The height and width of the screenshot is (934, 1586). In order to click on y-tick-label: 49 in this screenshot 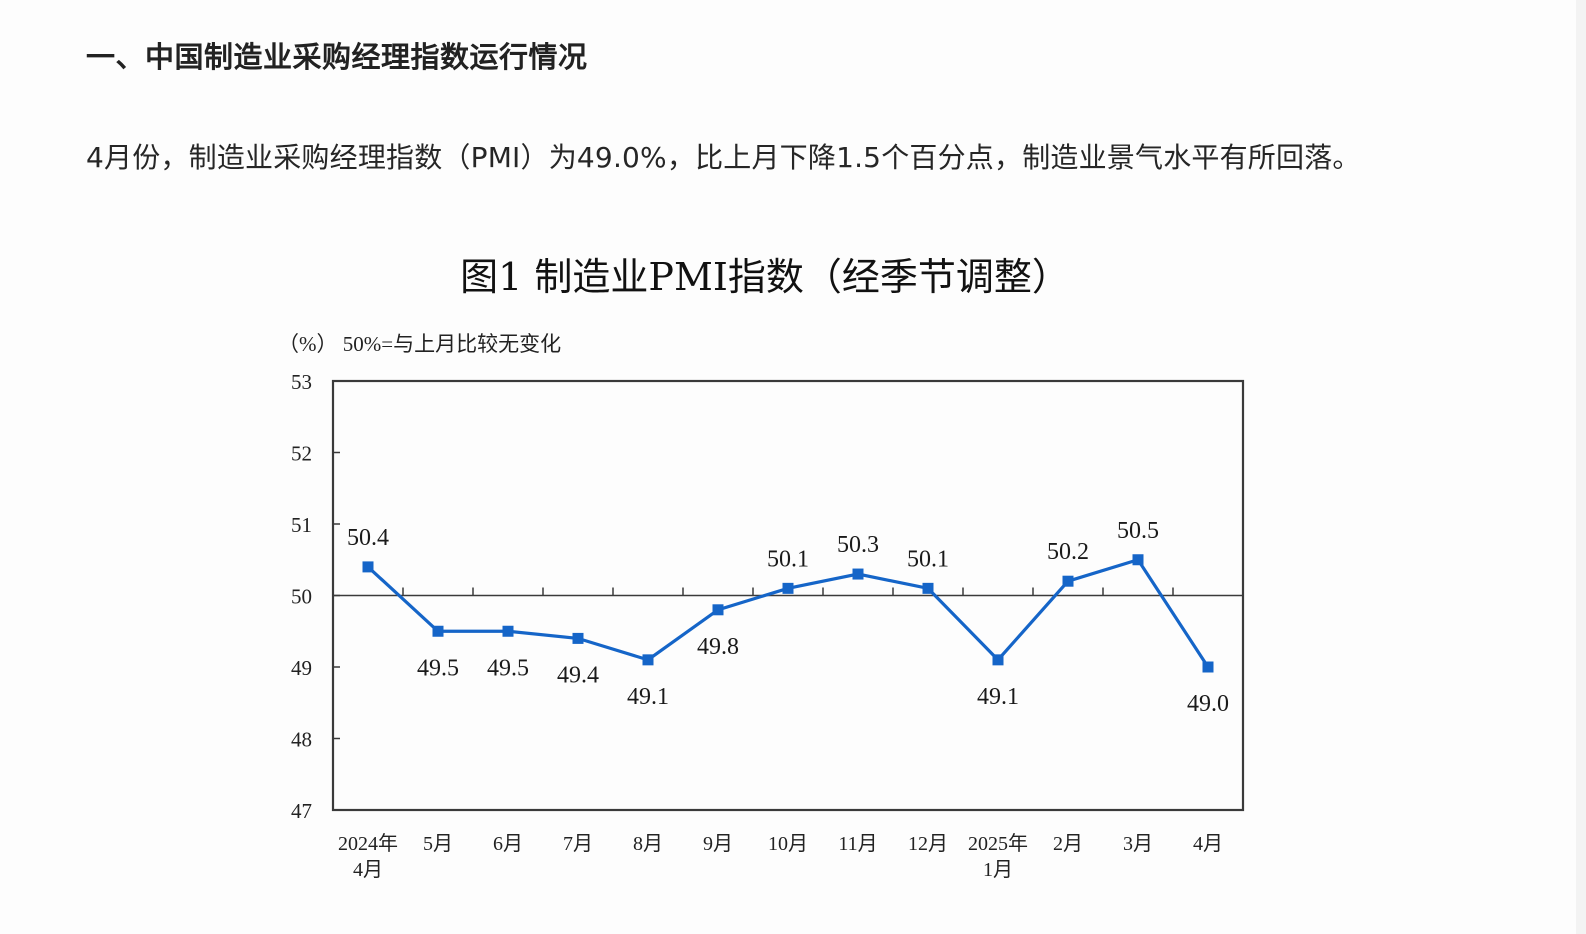, I will do `click(301, 668)`.